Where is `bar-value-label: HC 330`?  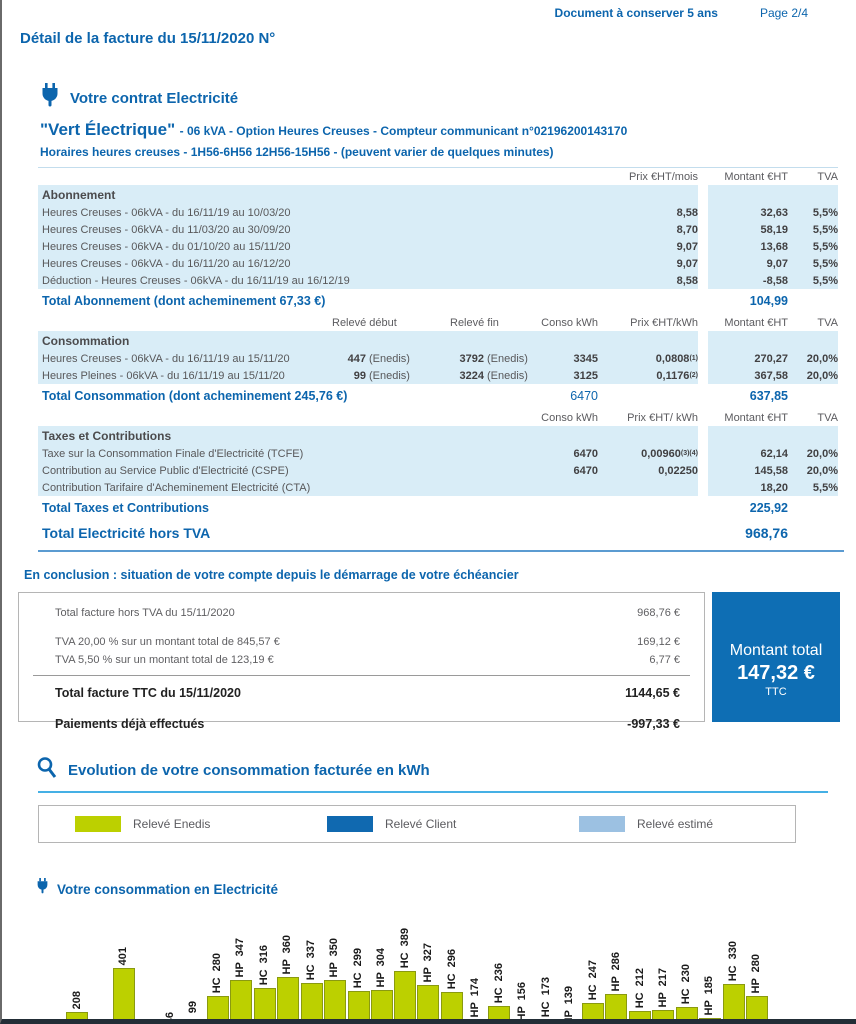
bar-value-label: HC 330 is located at coordinates (733, 960).